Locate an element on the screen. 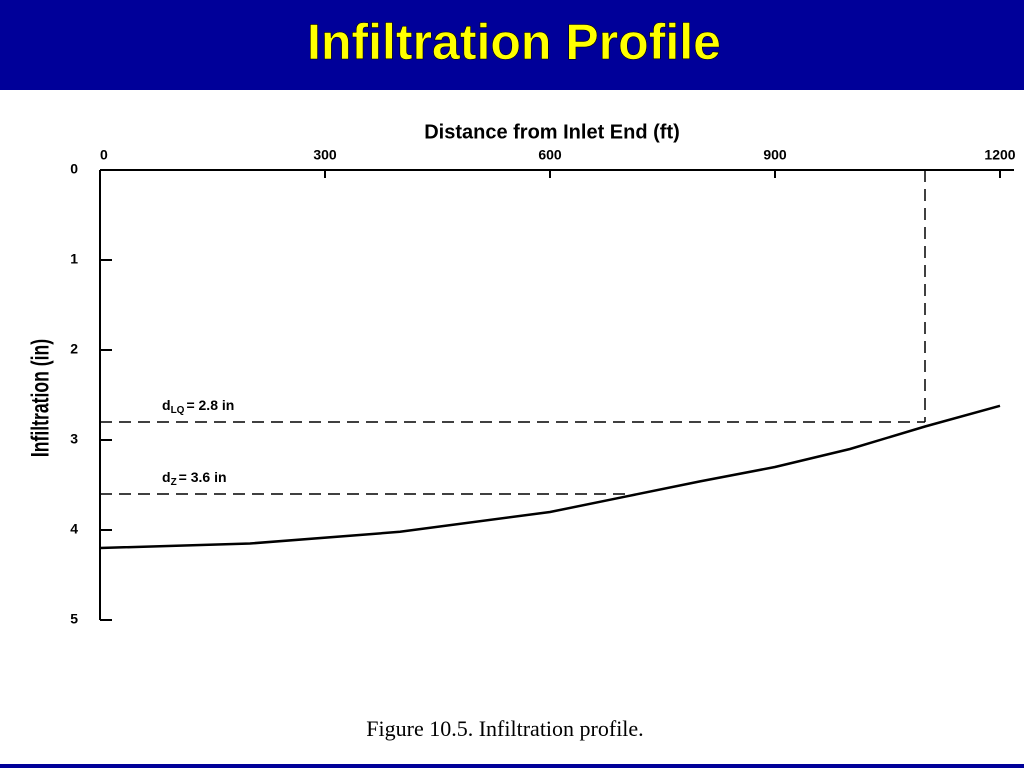  annotation-subscript: Z is located at coordinates (174, 482).